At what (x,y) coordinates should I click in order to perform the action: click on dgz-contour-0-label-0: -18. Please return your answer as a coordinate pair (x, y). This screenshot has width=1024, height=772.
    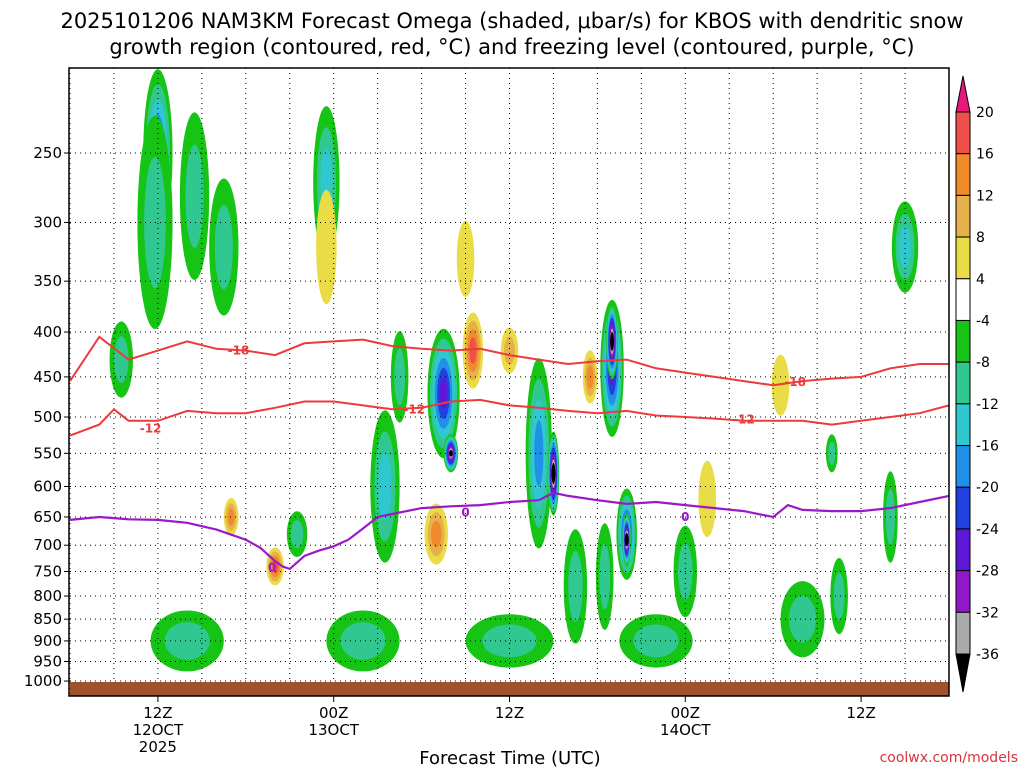
    Looking at the image, I should click on (239, 351).